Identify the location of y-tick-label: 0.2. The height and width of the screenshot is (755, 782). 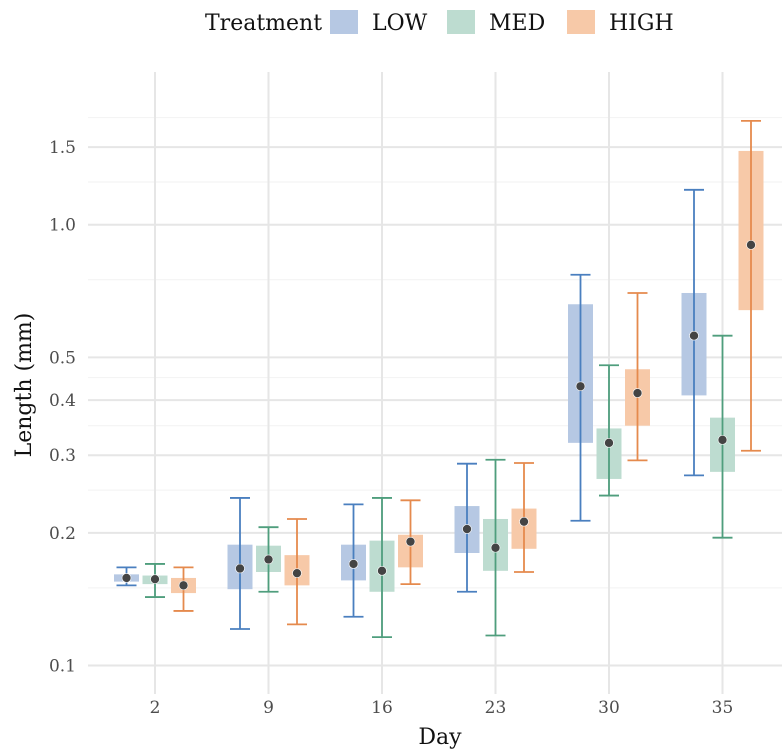
(62, 534).